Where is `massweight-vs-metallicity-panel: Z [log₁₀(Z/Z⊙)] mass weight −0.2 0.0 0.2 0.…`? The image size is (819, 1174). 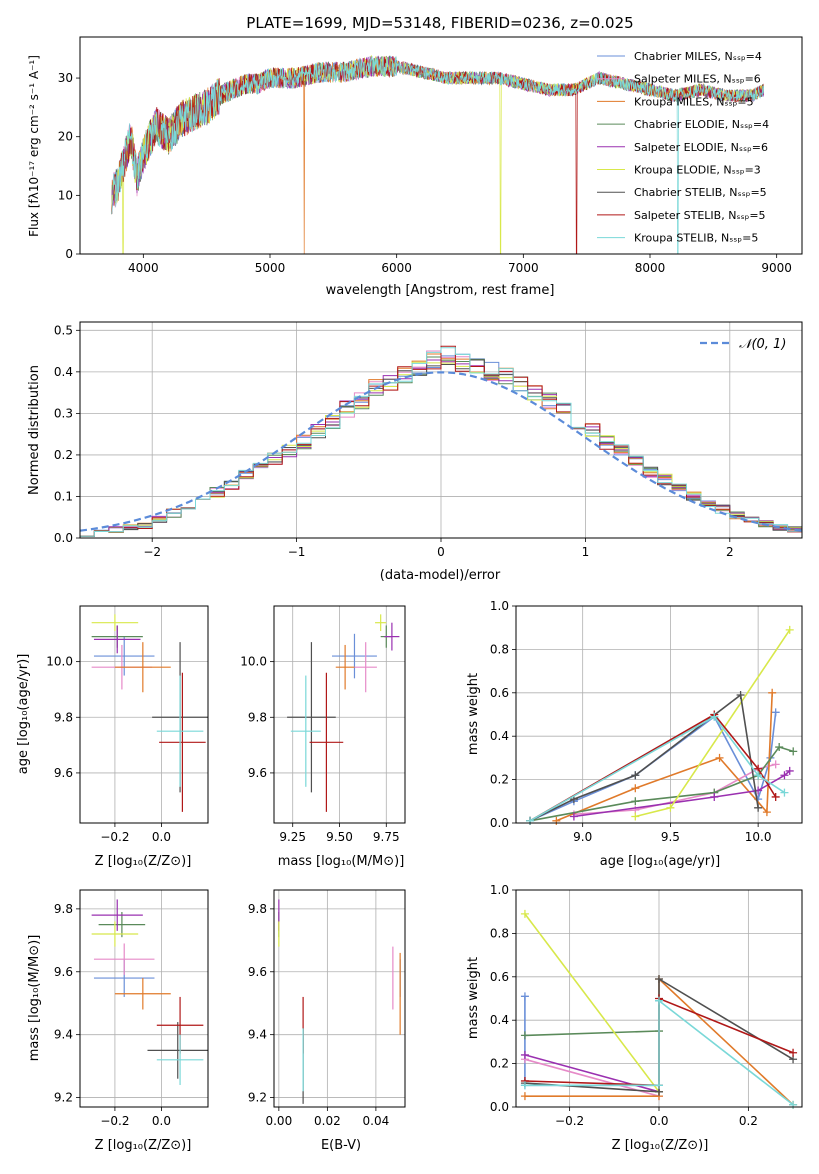
massweight-vs-metallicity-panel: Z [log₁₀(Z/Z⊙)] mass weight −0.2 0.0 0.2 0.… is located at coordinates (634, 1018).